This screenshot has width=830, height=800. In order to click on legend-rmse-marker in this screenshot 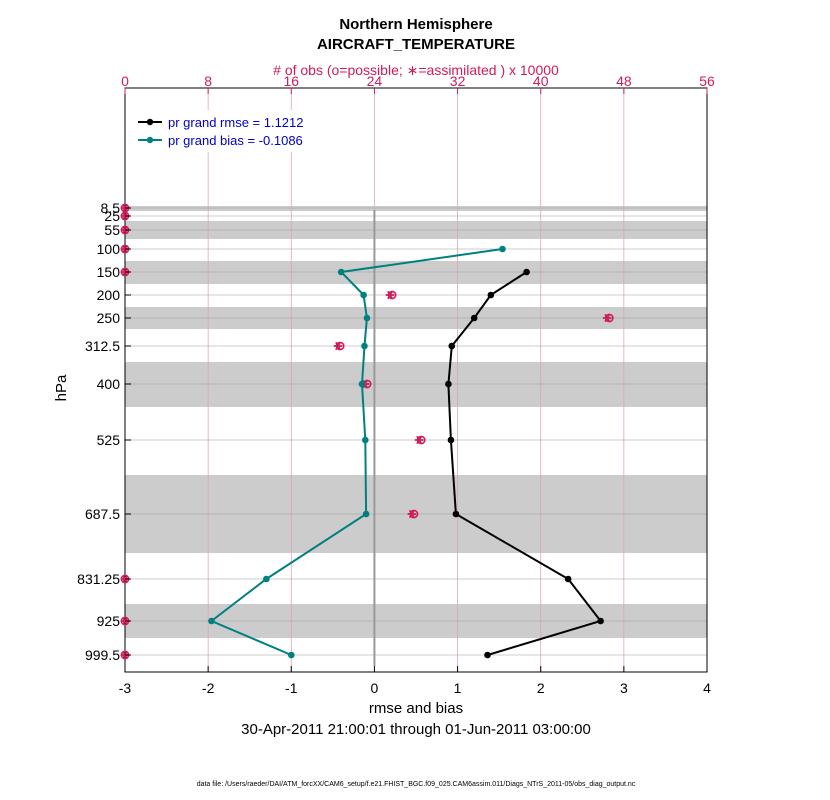, I will do `click(150, 122)`.